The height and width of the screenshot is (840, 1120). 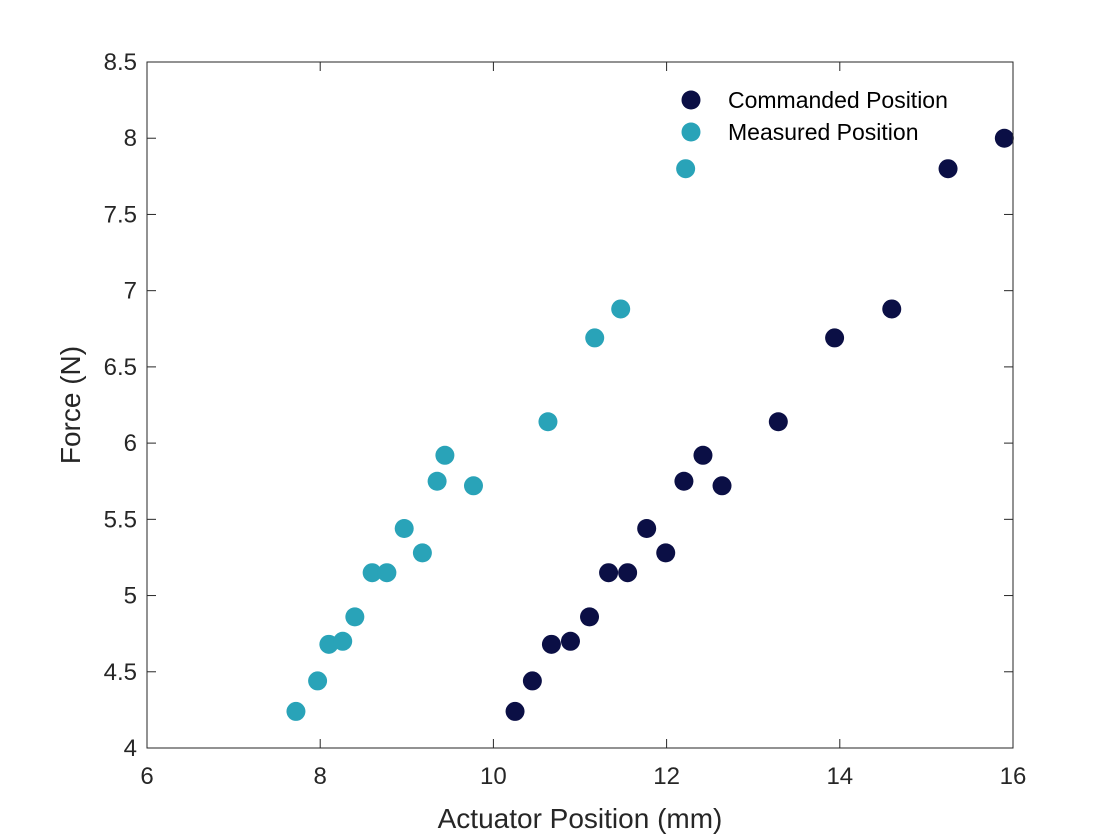 What do you see at coordinates (580, 818) in the screenshot?
I see `x-axis-label: Actuator Position (mm)` at bounding box center [580, 818].